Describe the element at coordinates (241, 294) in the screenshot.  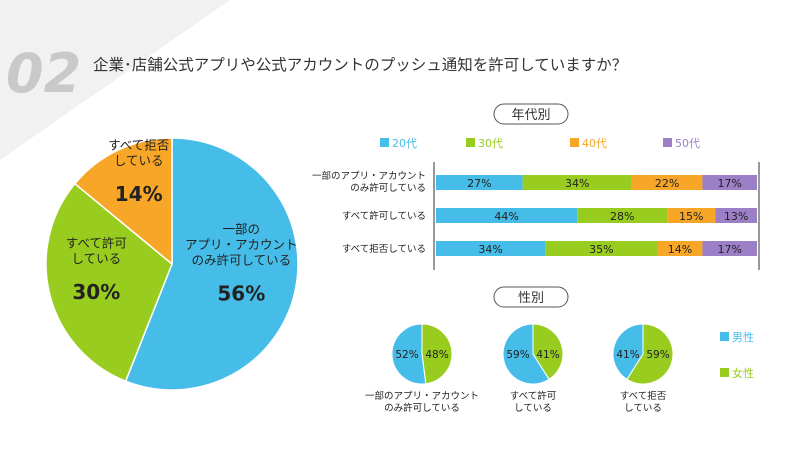
I see `pie-slice-value: 56%` at that location.